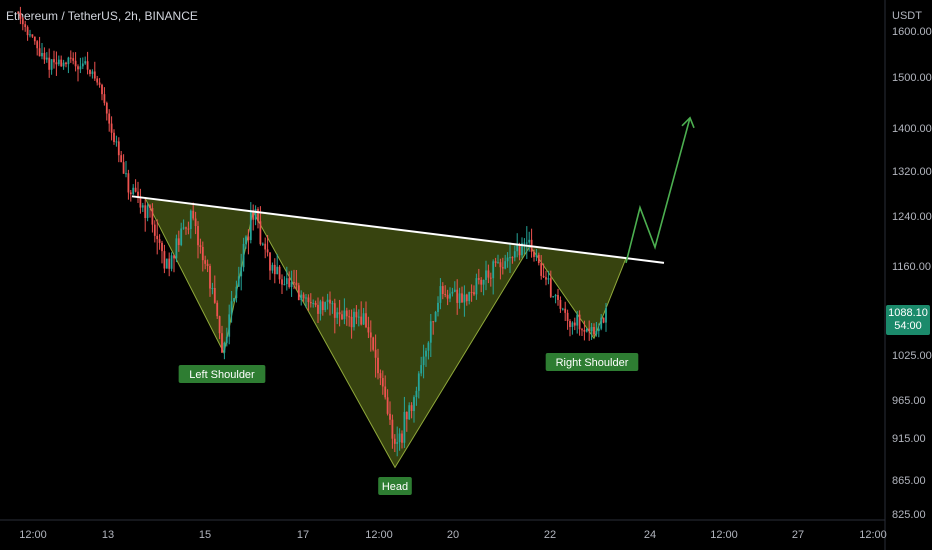 The height and width of the screenshot is (550, 932). I want to click on time-tick-label: 20, so click(453, 535).